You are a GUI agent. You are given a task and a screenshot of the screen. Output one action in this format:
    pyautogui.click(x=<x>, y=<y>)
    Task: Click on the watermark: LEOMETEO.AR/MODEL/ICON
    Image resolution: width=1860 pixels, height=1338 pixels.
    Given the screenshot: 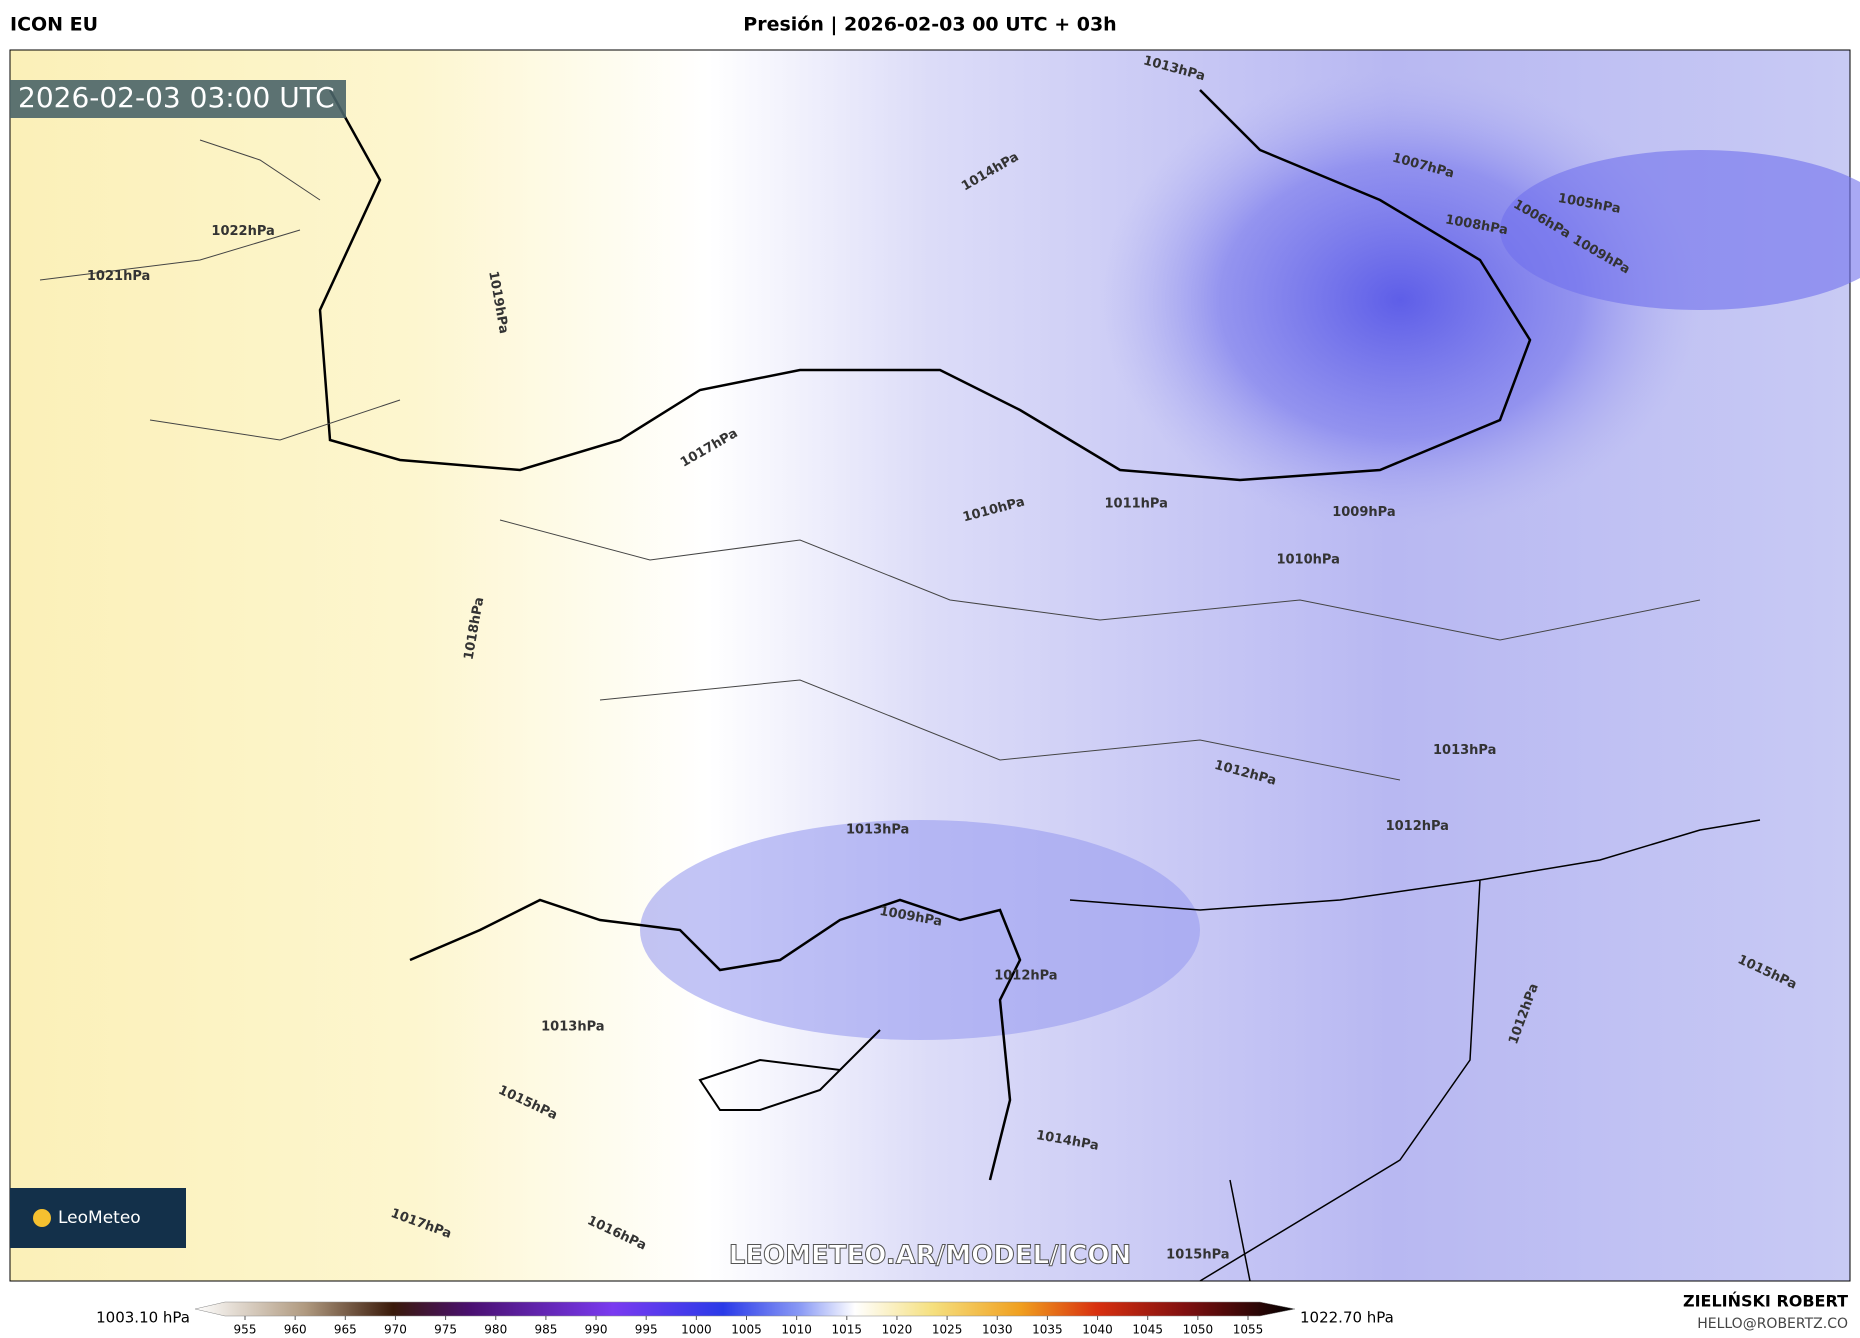 What is the action you would take?
    pyautogui.click(x=930, y=1256)
    